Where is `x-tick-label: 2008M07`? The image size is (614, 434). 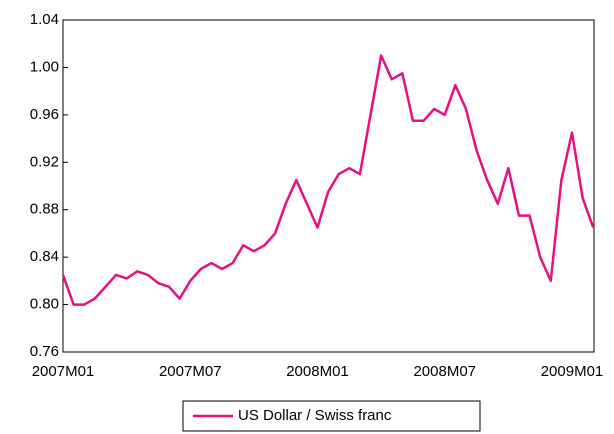 x-tick-label: 2008M07 is located at coordinates (444, 371).